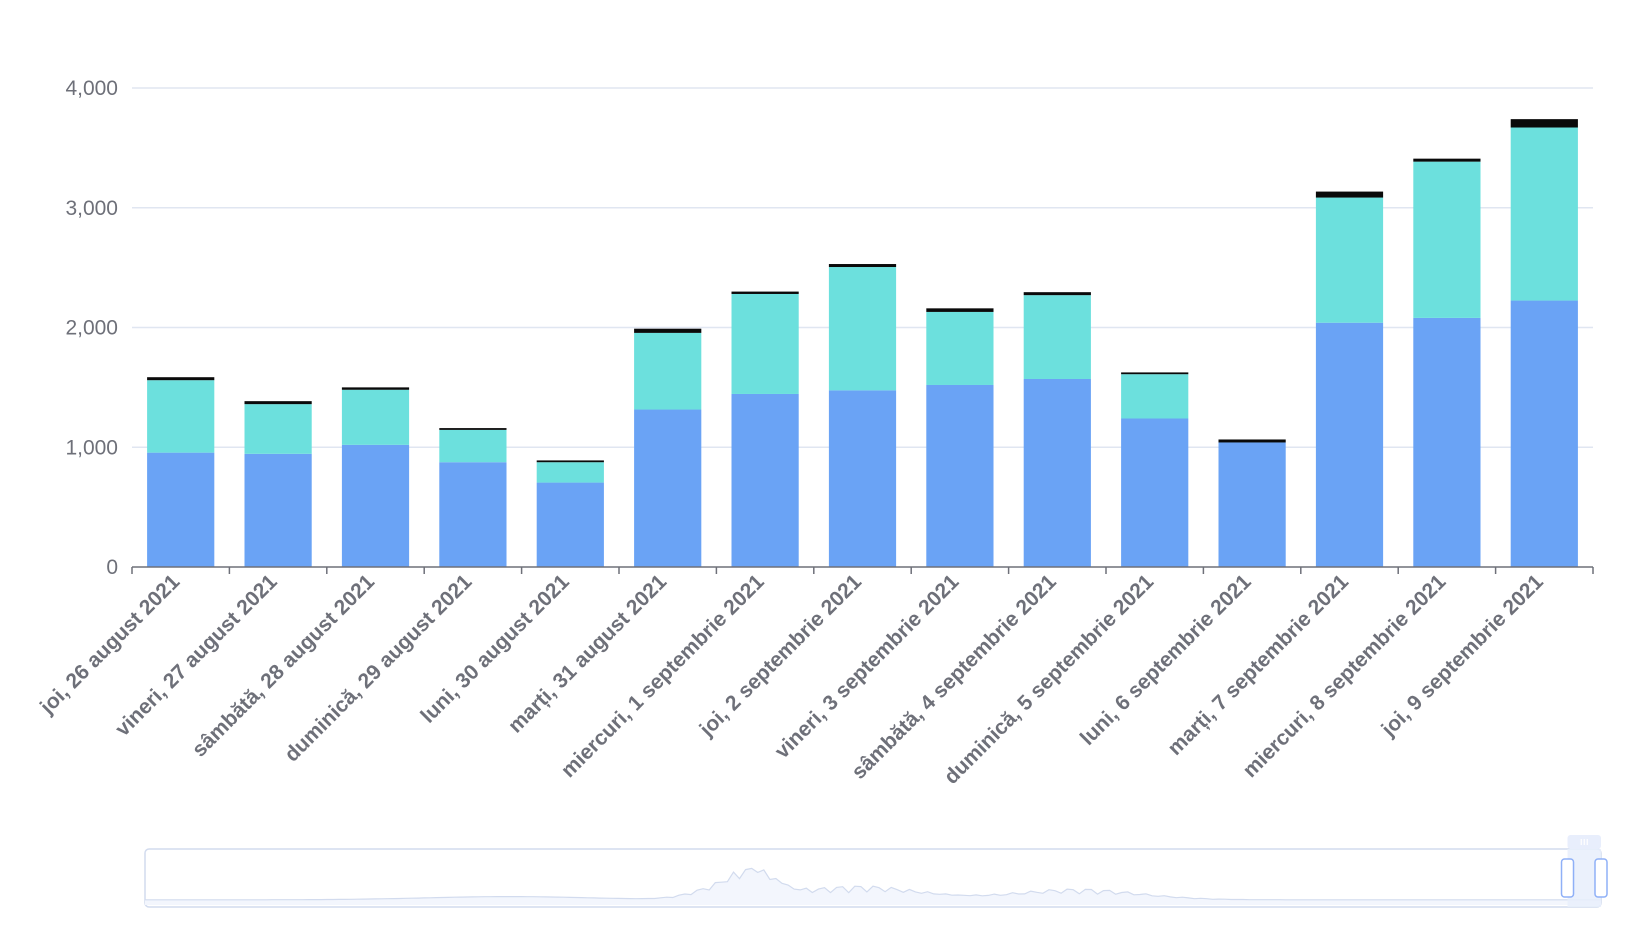 Image resolution: width=1650 pixels, height=946 pixels. I want to click on x-tick-label: marți, 7 septembrie 2021, so click(1258, 665).